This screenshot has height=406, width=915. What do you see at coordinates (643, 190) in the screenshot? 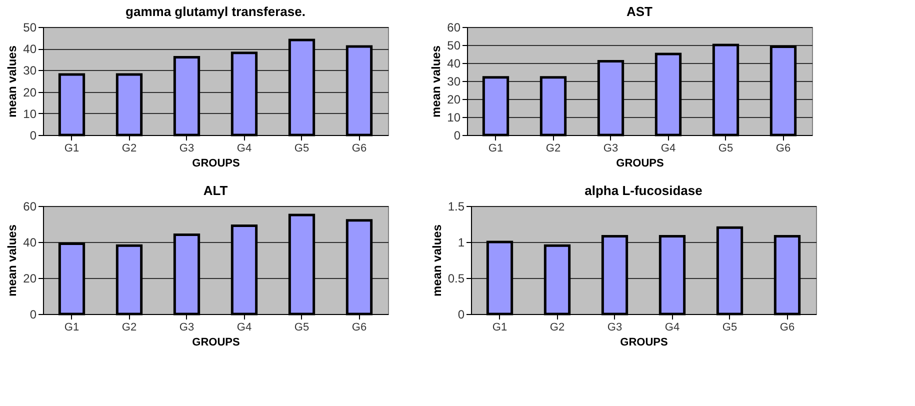
I see `chart-title: alpha L-fucosidase` at bounding box center [643, 190].